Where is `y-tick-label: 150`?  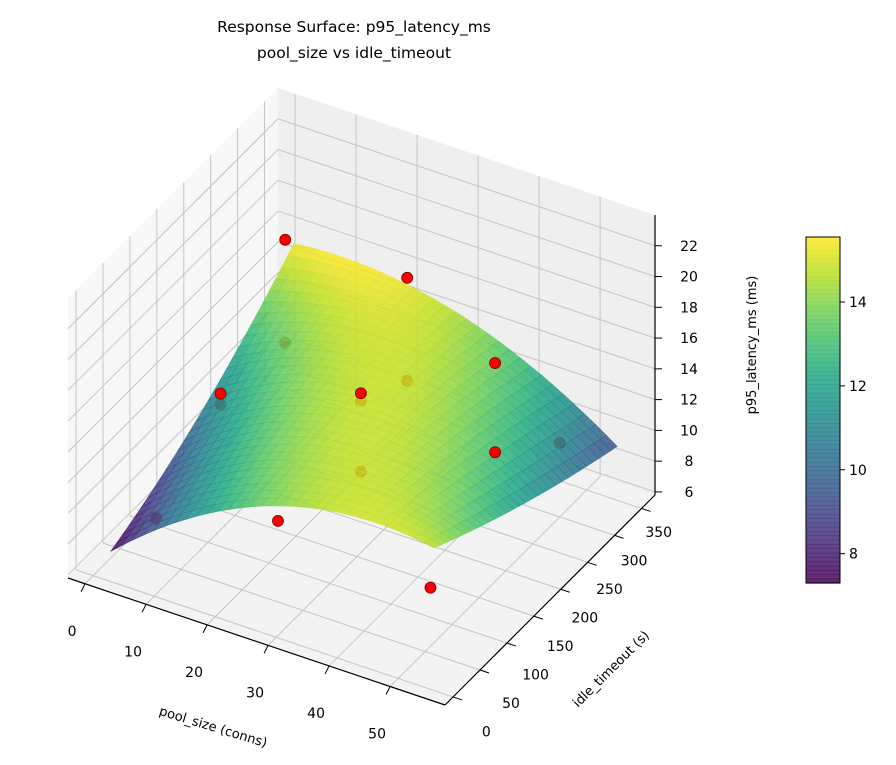 y-tick-label: 150 is located at coordinates (560, 647).